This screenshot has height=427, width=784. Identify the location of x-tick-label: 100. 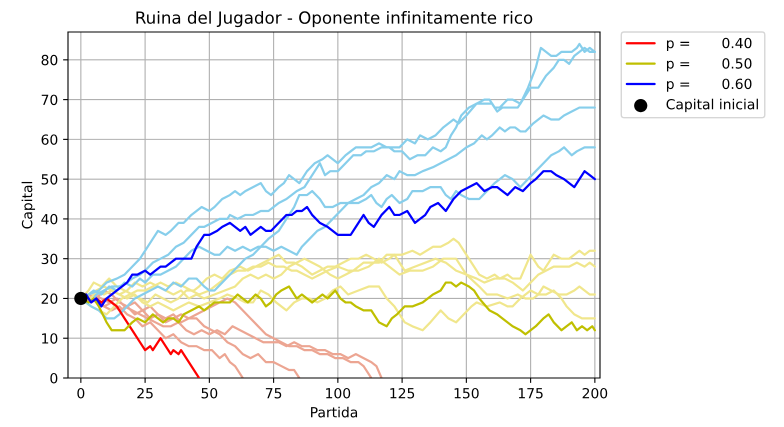
(338, 393).